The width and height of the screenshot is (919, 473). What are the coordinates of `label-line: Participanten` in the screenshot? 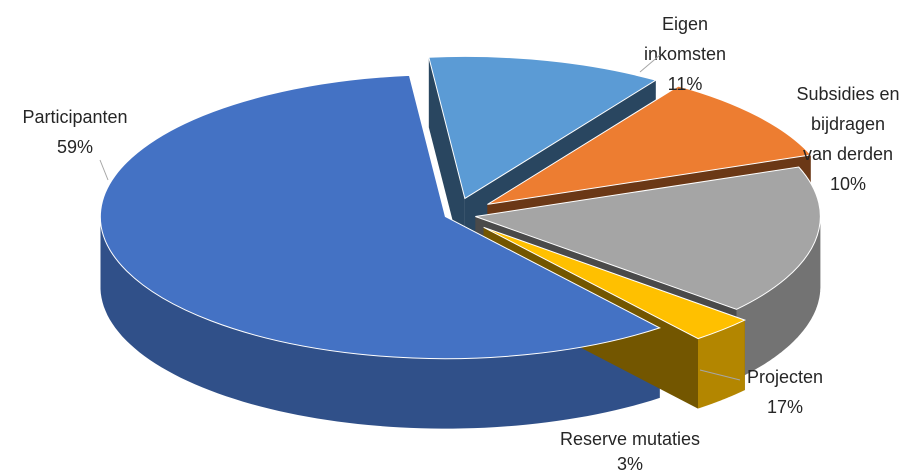 It's located at (74, 117).